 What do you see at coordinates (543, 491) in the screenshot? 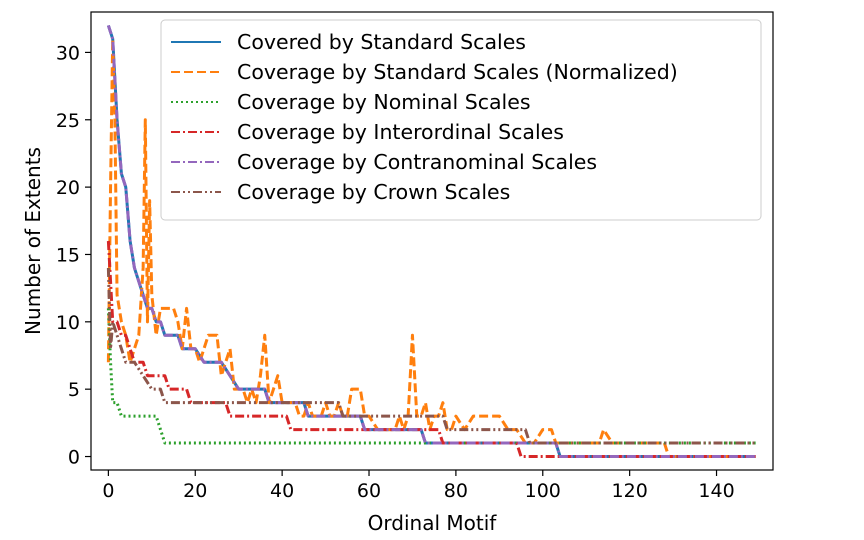
I see `x-tick-label: 100` at bounding box center [543, 491].